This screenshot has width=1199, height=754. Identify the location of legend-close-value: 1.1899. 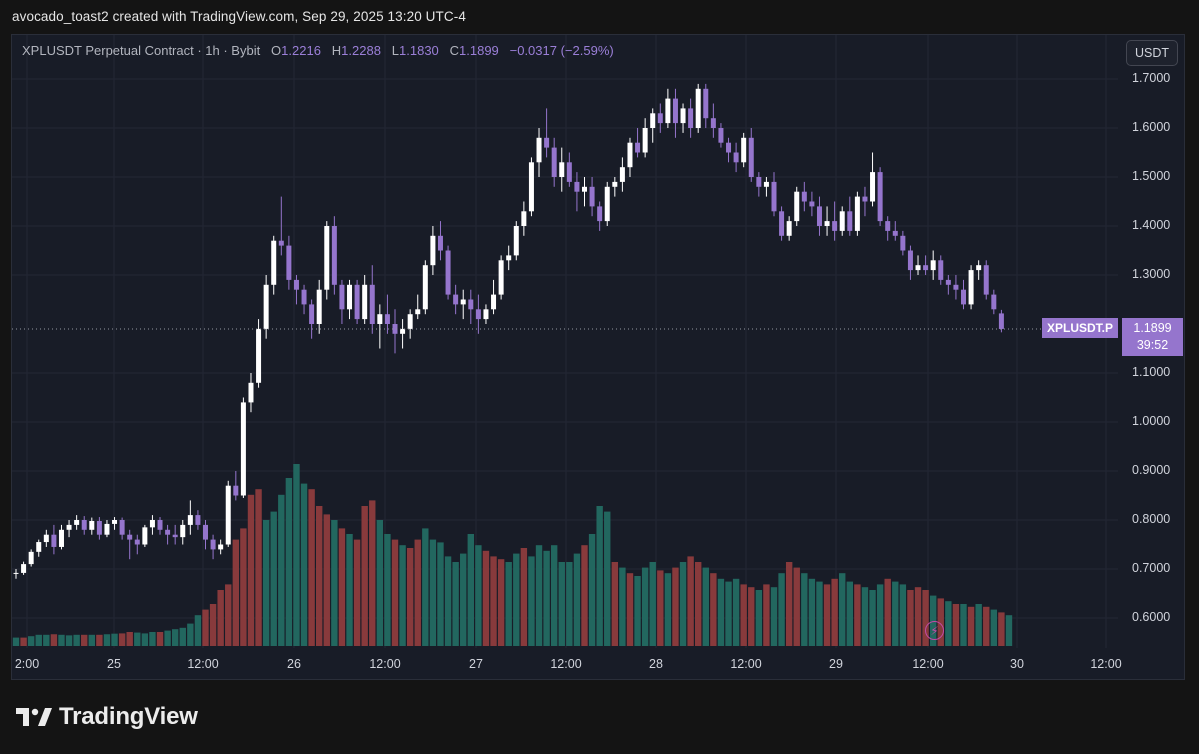
(479, 50).